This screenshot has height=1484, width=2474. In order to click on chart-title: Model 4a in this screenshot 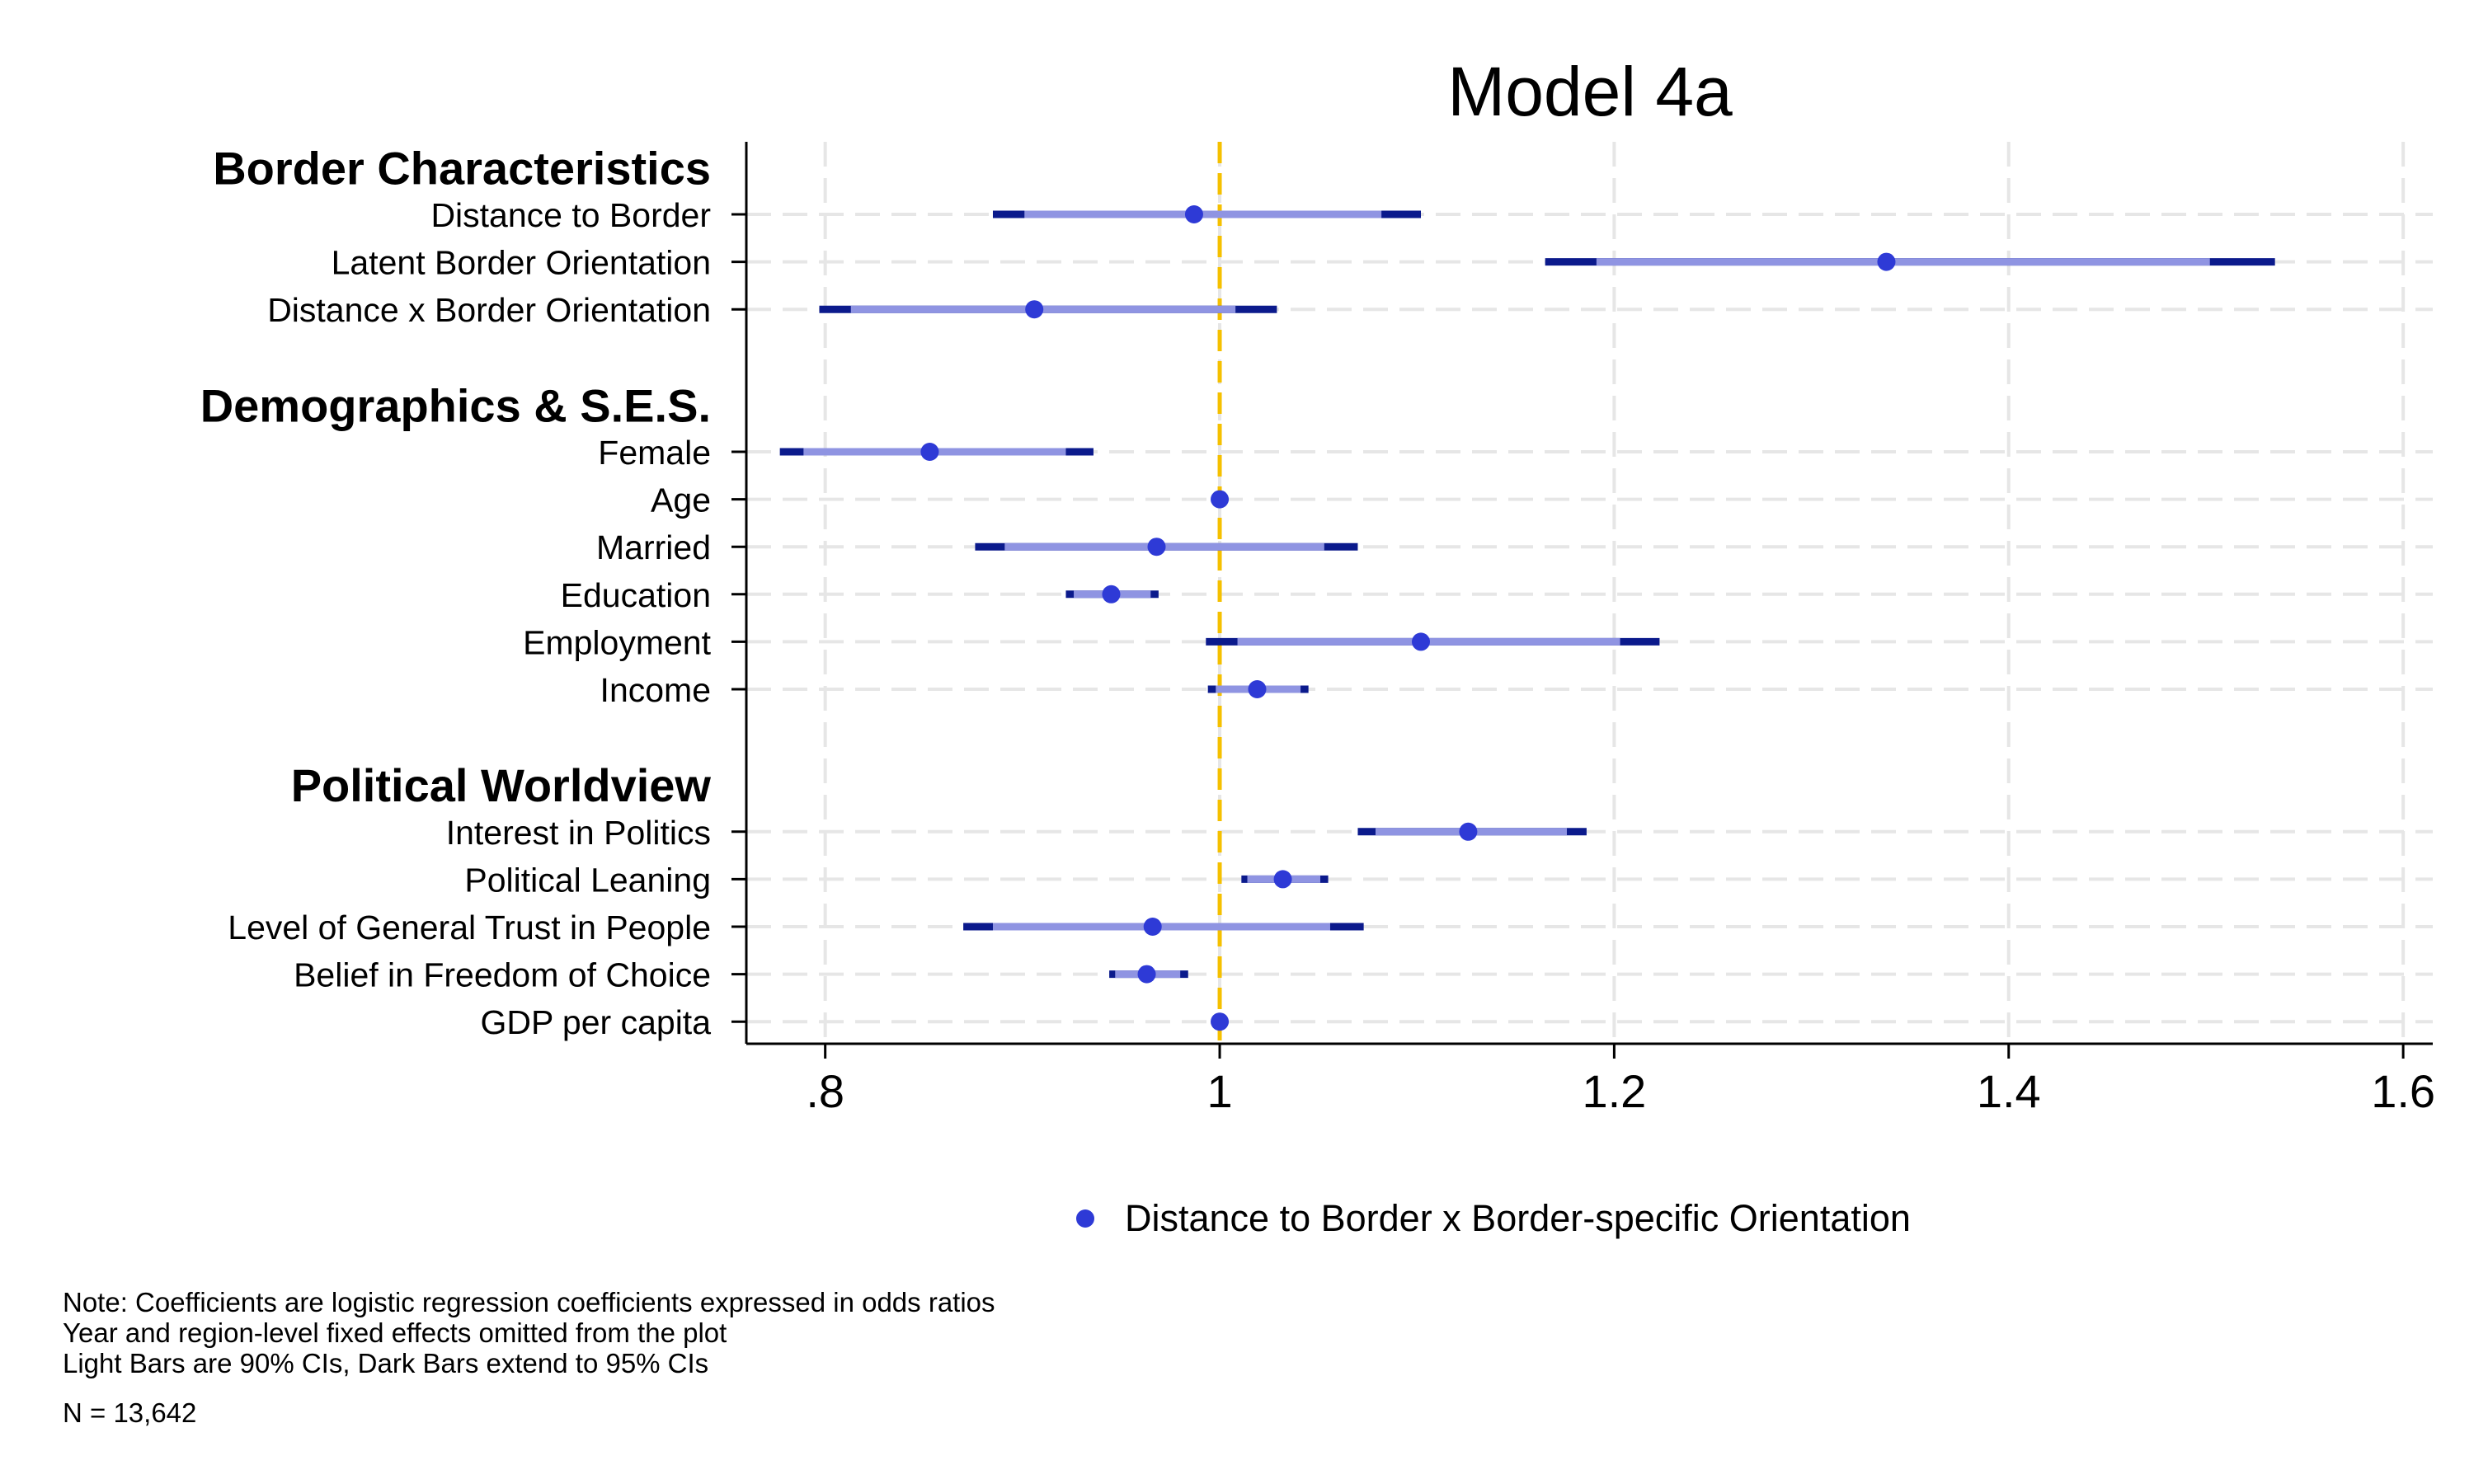, I will do `click(1590, 91)`.